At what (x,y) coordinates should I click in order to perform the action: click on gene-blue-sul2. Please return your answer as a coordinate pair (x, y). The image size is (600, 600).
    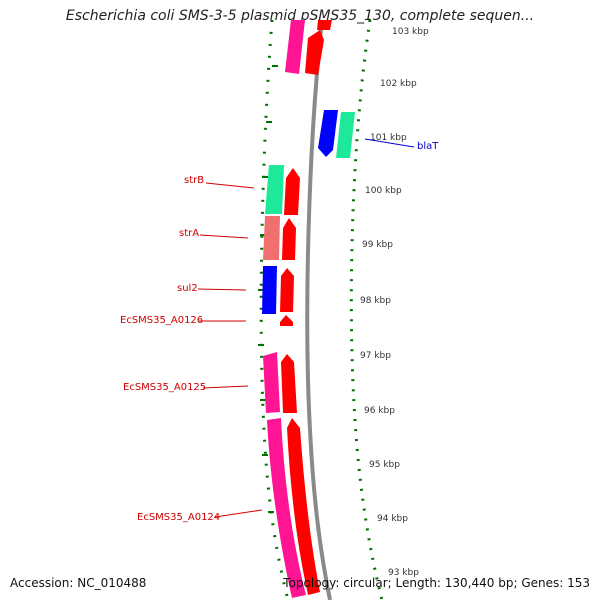
    Looking at the image, I should click on (269, 290).